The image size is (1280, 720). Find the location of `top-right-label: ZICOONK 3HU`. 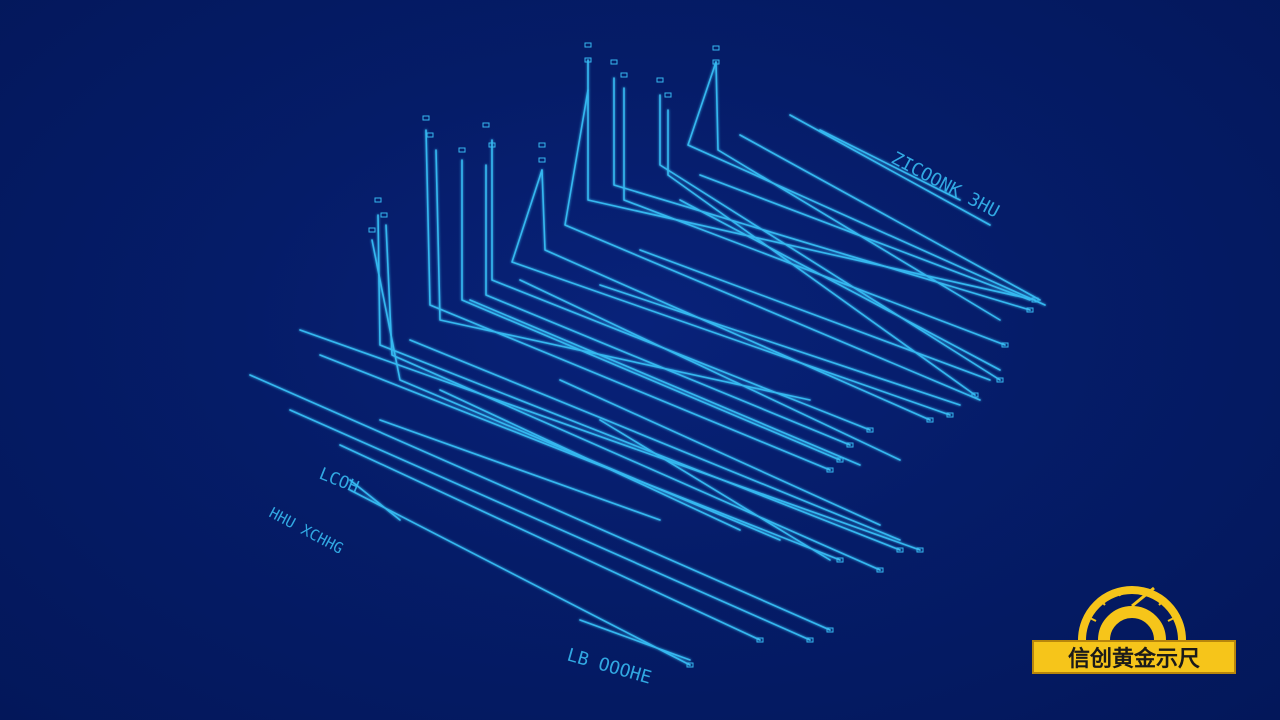

top-right-label: ZICOONK 3HU is located at coordinates (945, 185).